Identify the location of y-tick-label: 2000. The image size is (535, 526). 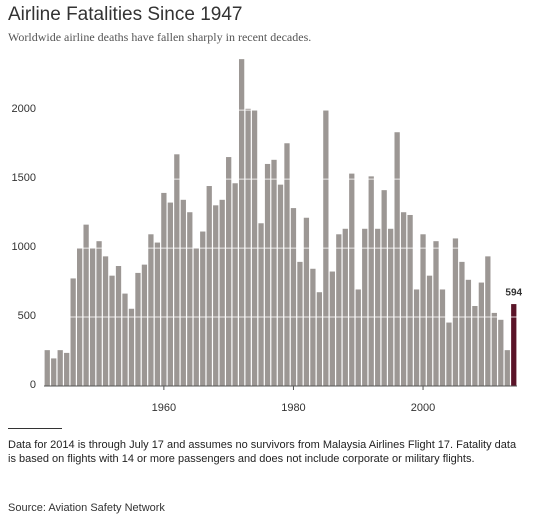
(24, 109).